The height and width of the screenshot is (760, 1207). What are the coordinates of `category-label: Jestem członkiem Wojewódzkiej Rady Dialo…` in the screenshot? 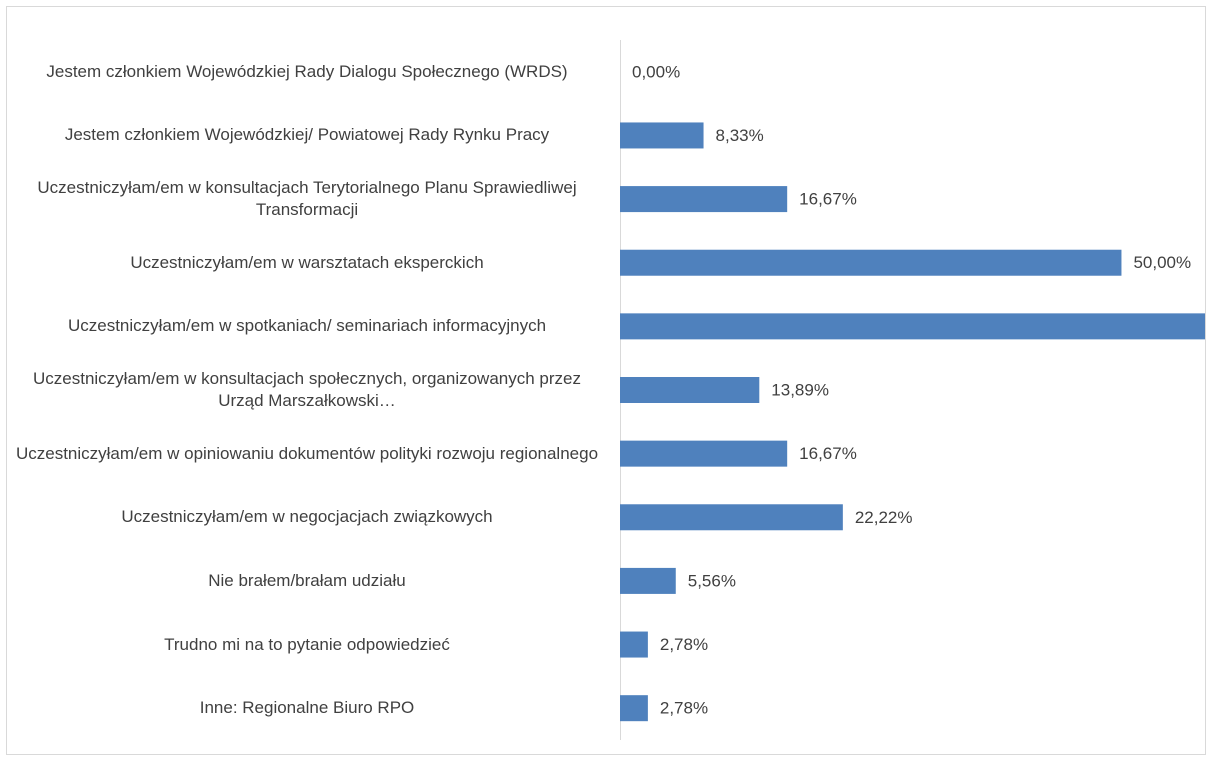 It's located at (307, 71).